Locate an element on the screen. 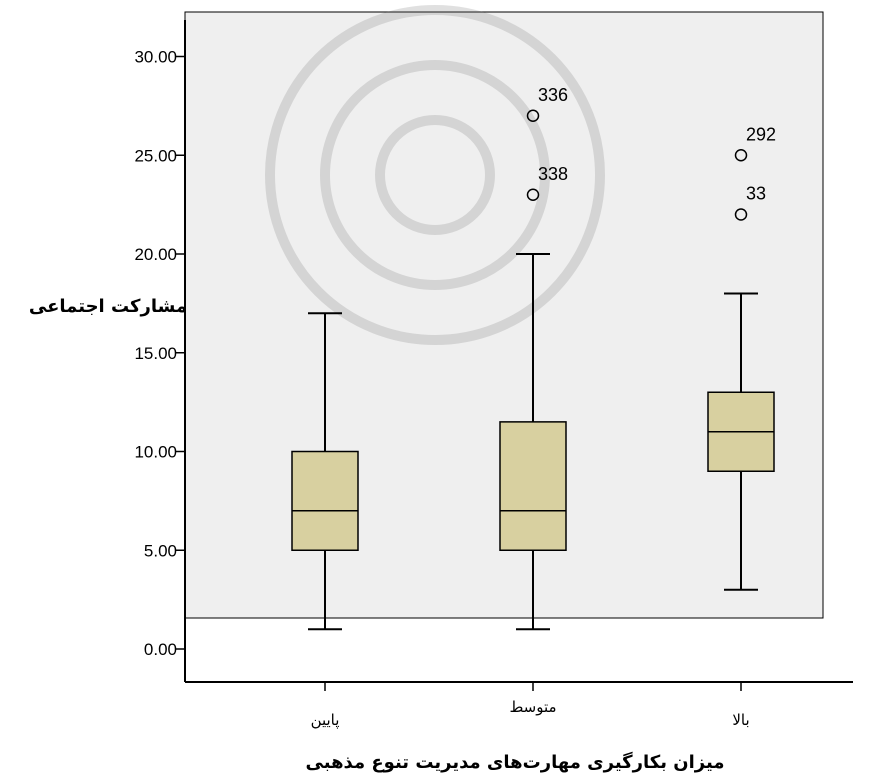 The width and height of the screenshot is (870, 776). y-tick-label: 5.00 is located at coordinates (160, 550).